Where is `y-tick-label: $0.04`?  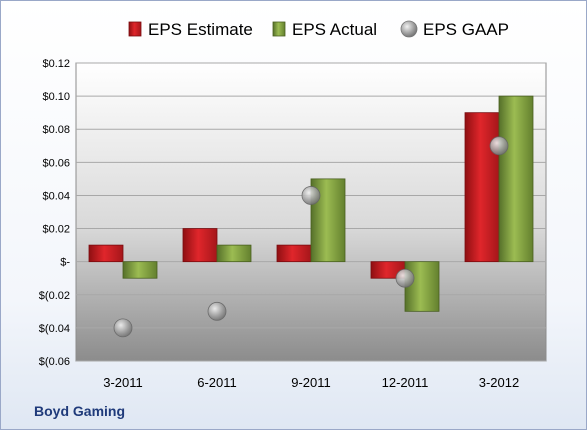 y-tick-label: $0.04 is located at coordinates (56, 196).